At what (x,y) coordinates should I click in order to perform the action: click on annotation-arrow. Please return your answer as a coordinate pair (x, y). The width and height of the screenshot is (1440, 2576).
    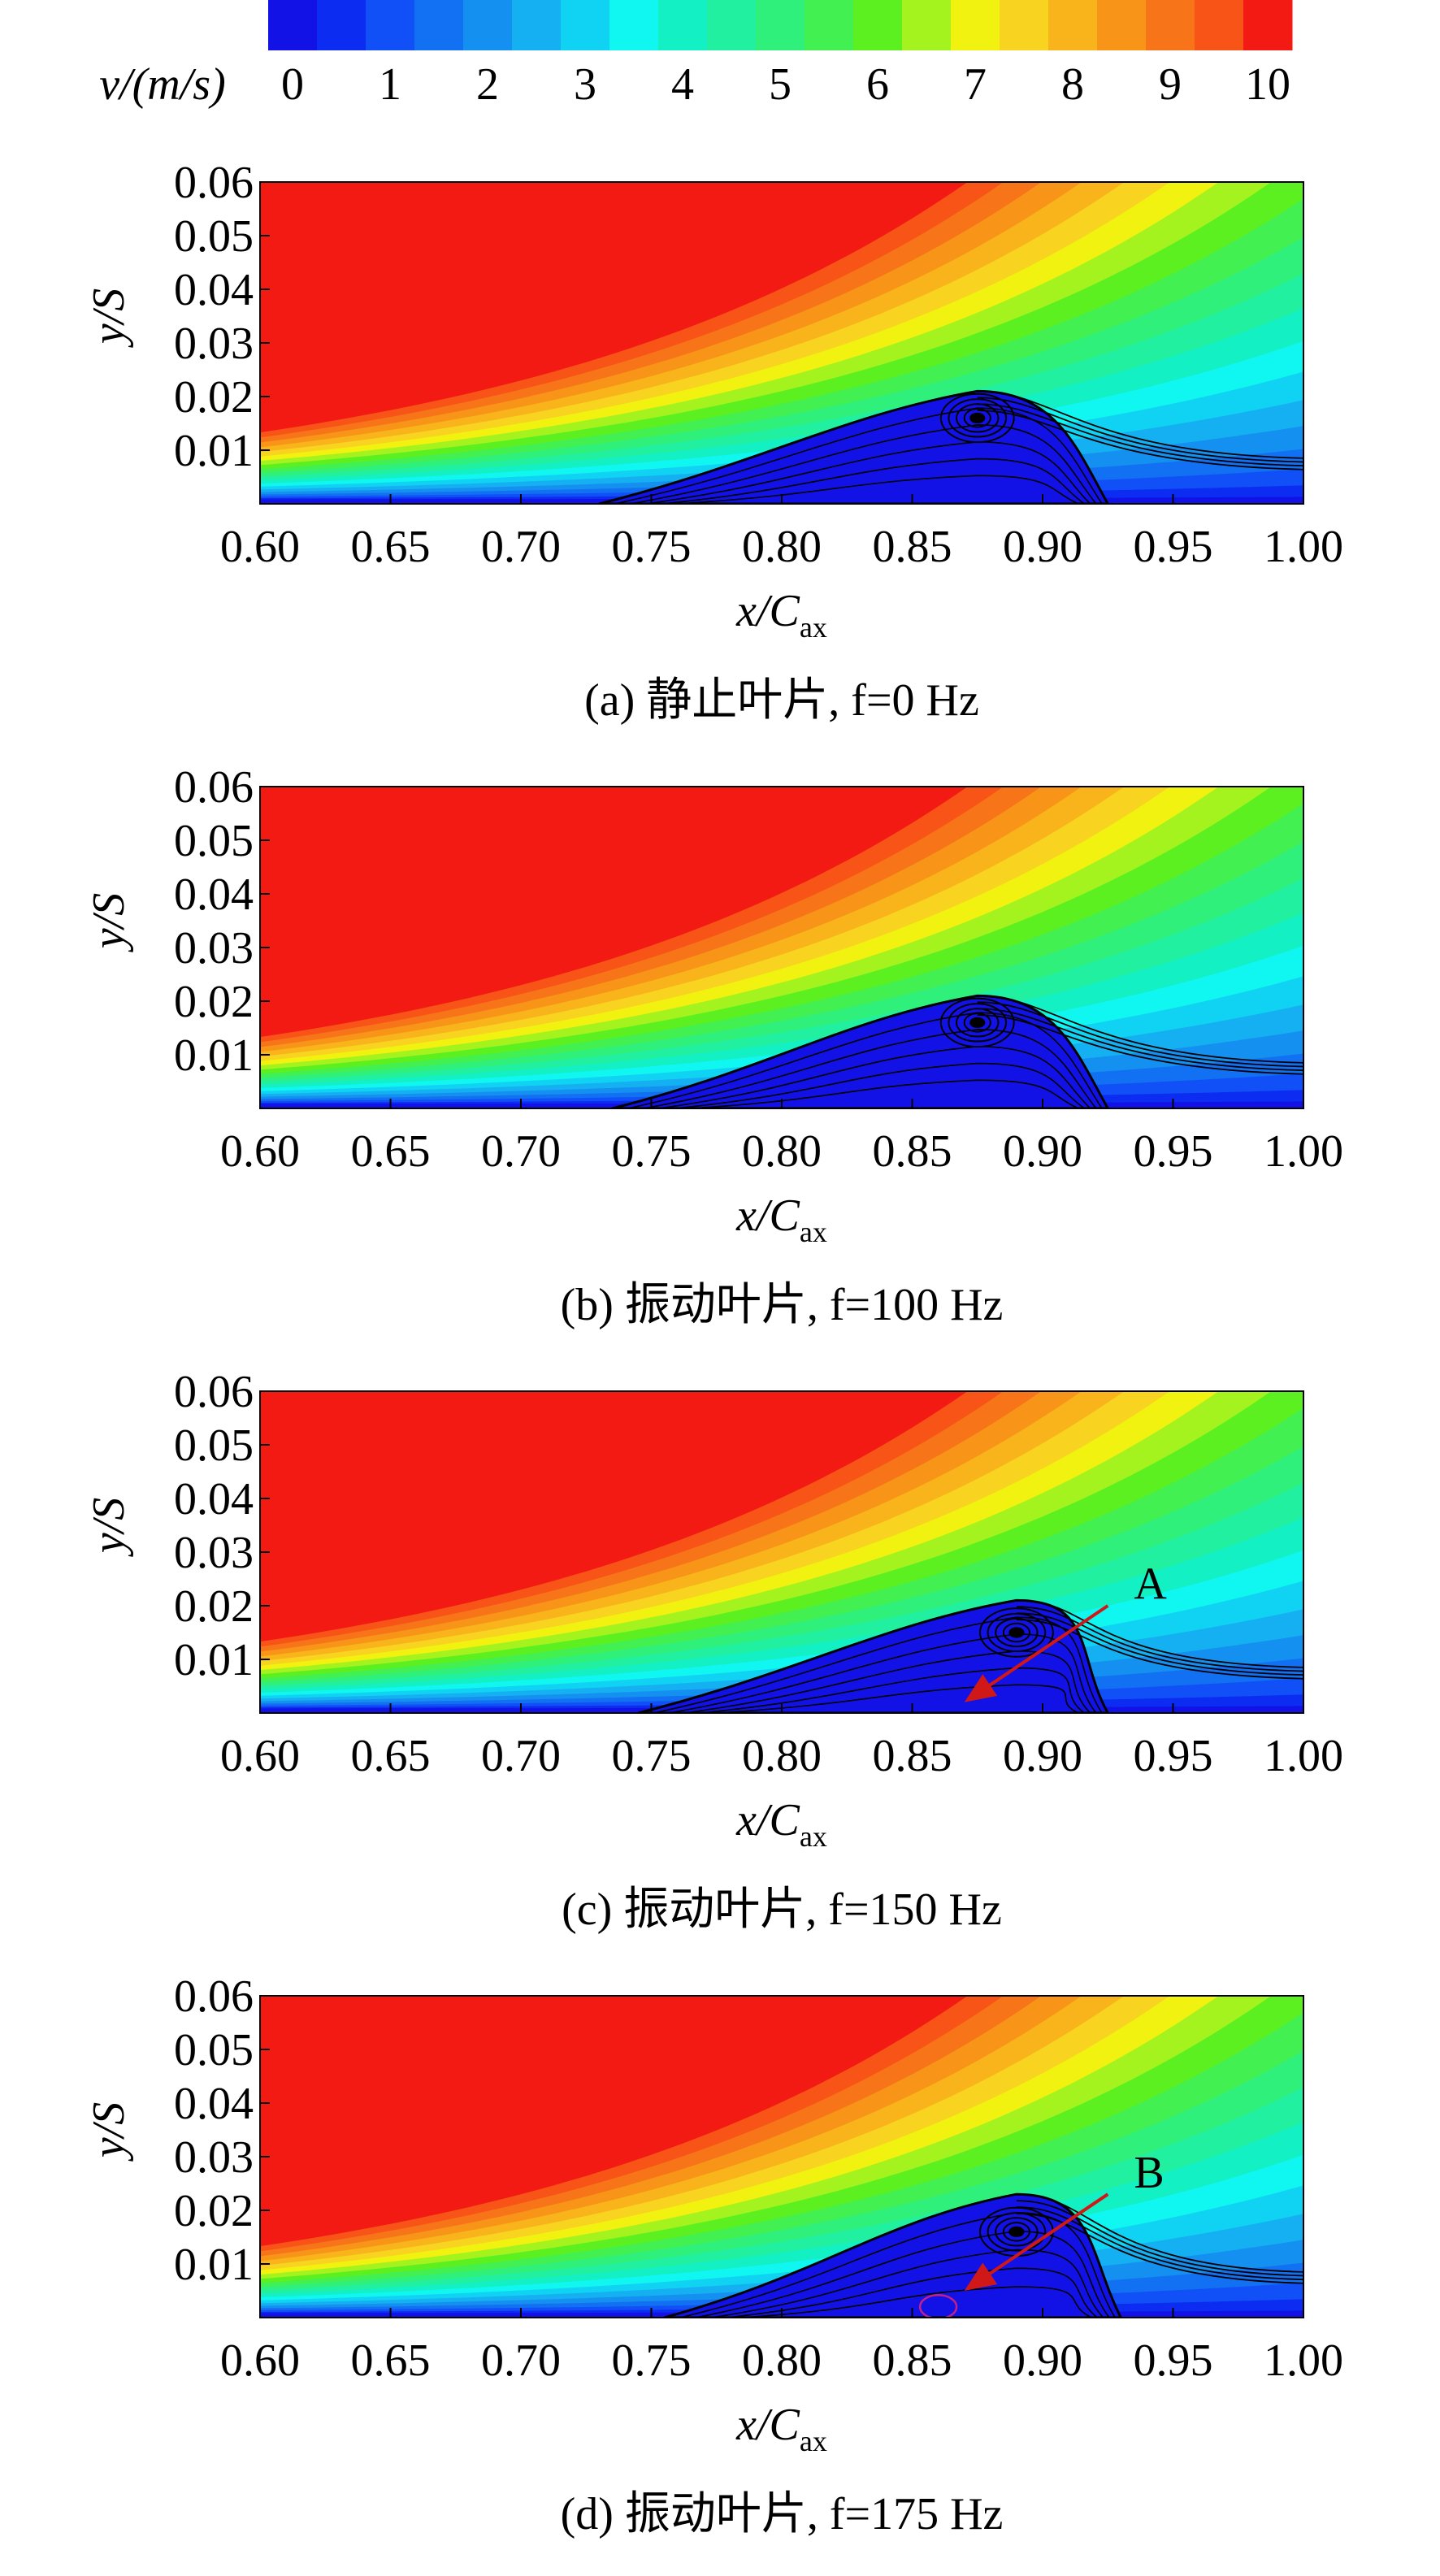
    Looking at the image, I should click on (1046, 1647).